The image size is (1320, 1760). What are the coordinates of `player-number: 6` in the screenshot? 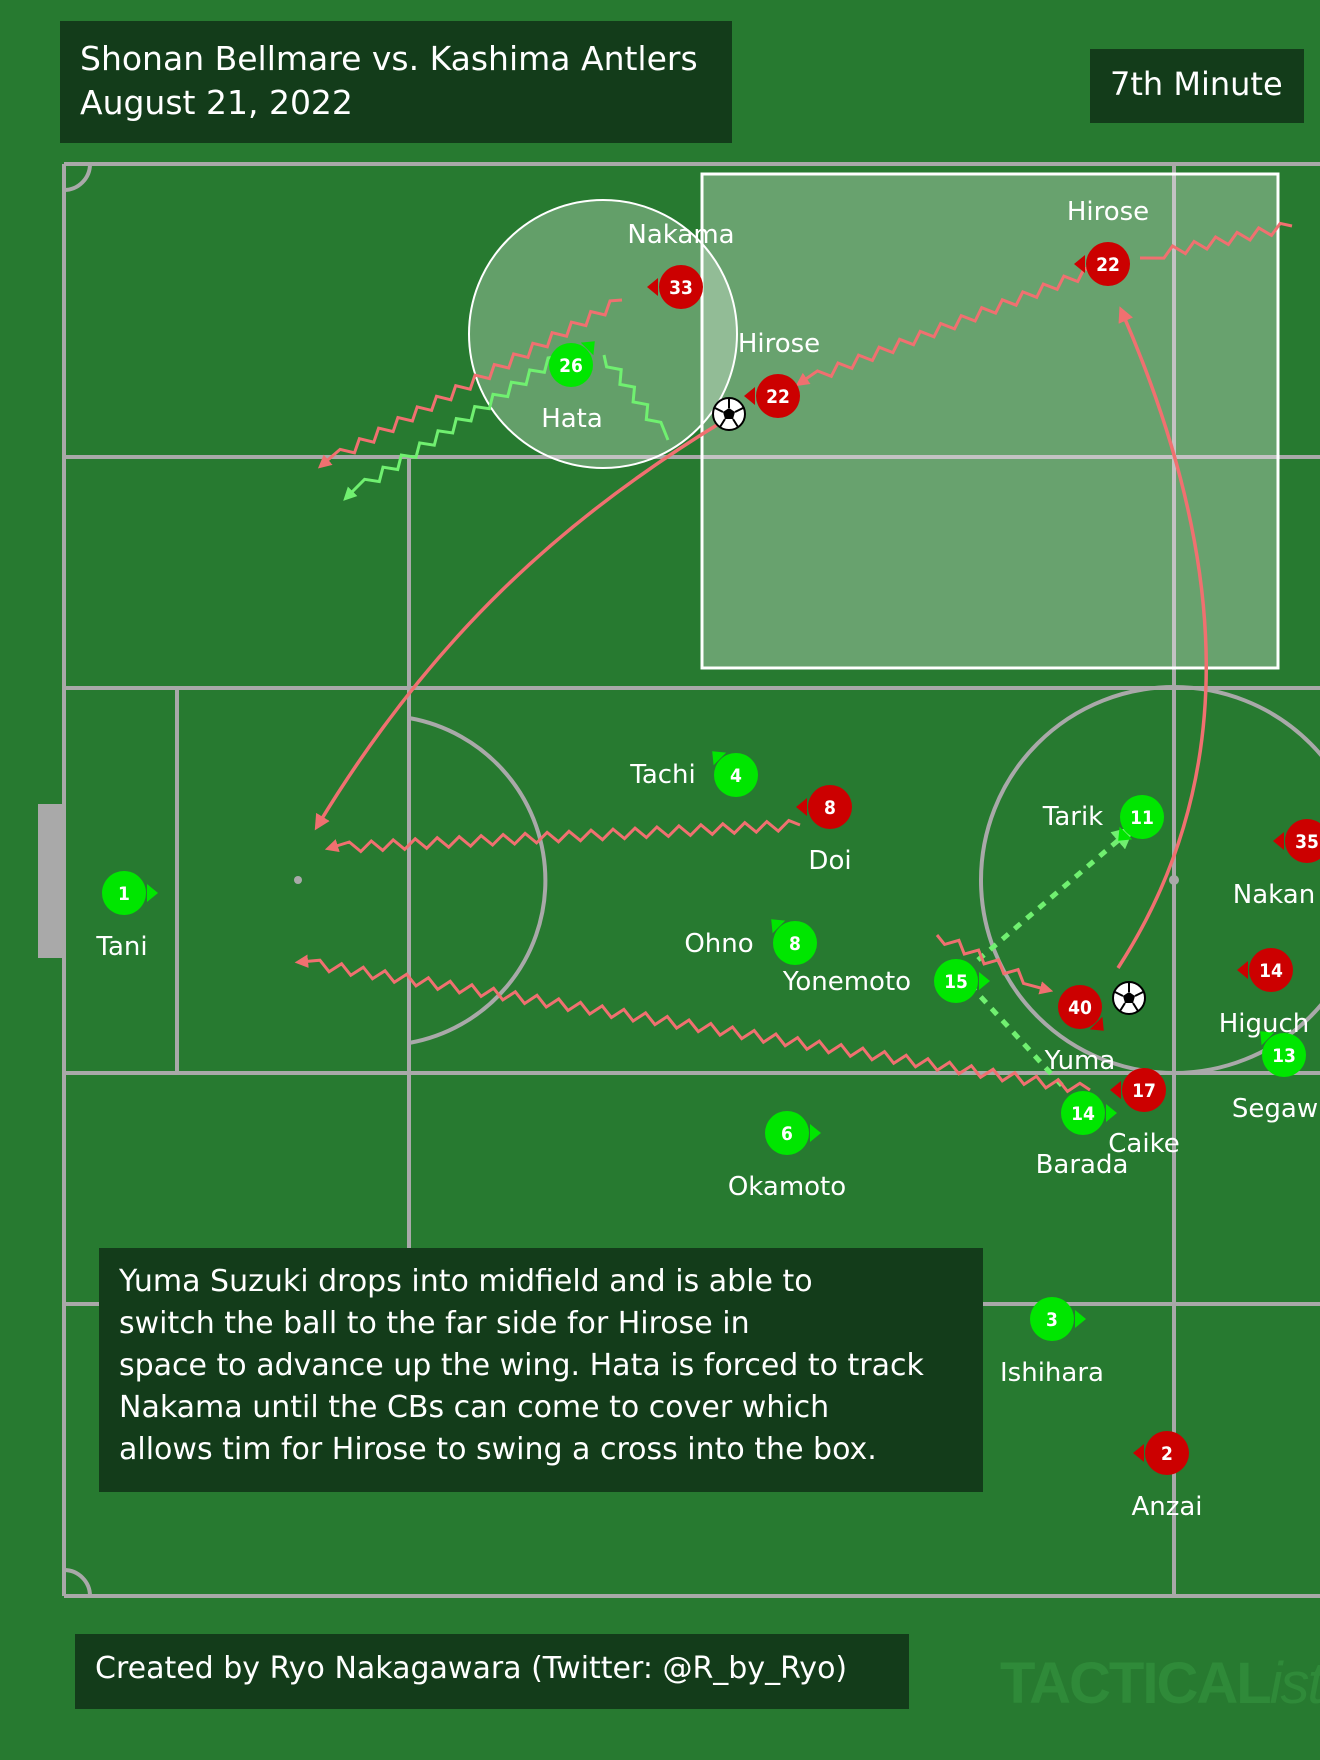 It's located at (787, 1134).